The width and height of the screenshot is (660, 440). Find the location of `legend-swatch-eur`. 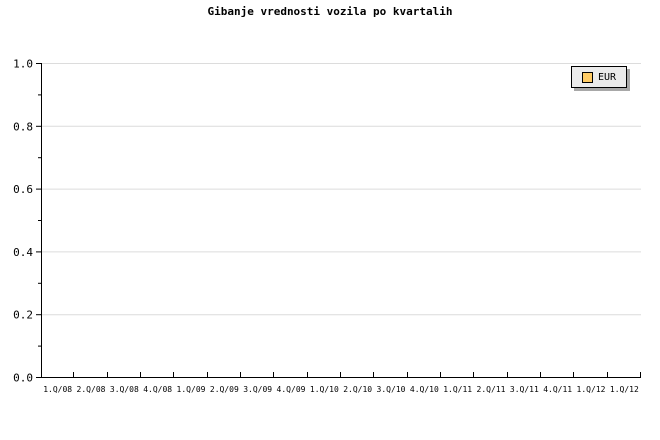

legend-swatch-eur is located at coordinates (587, 77).